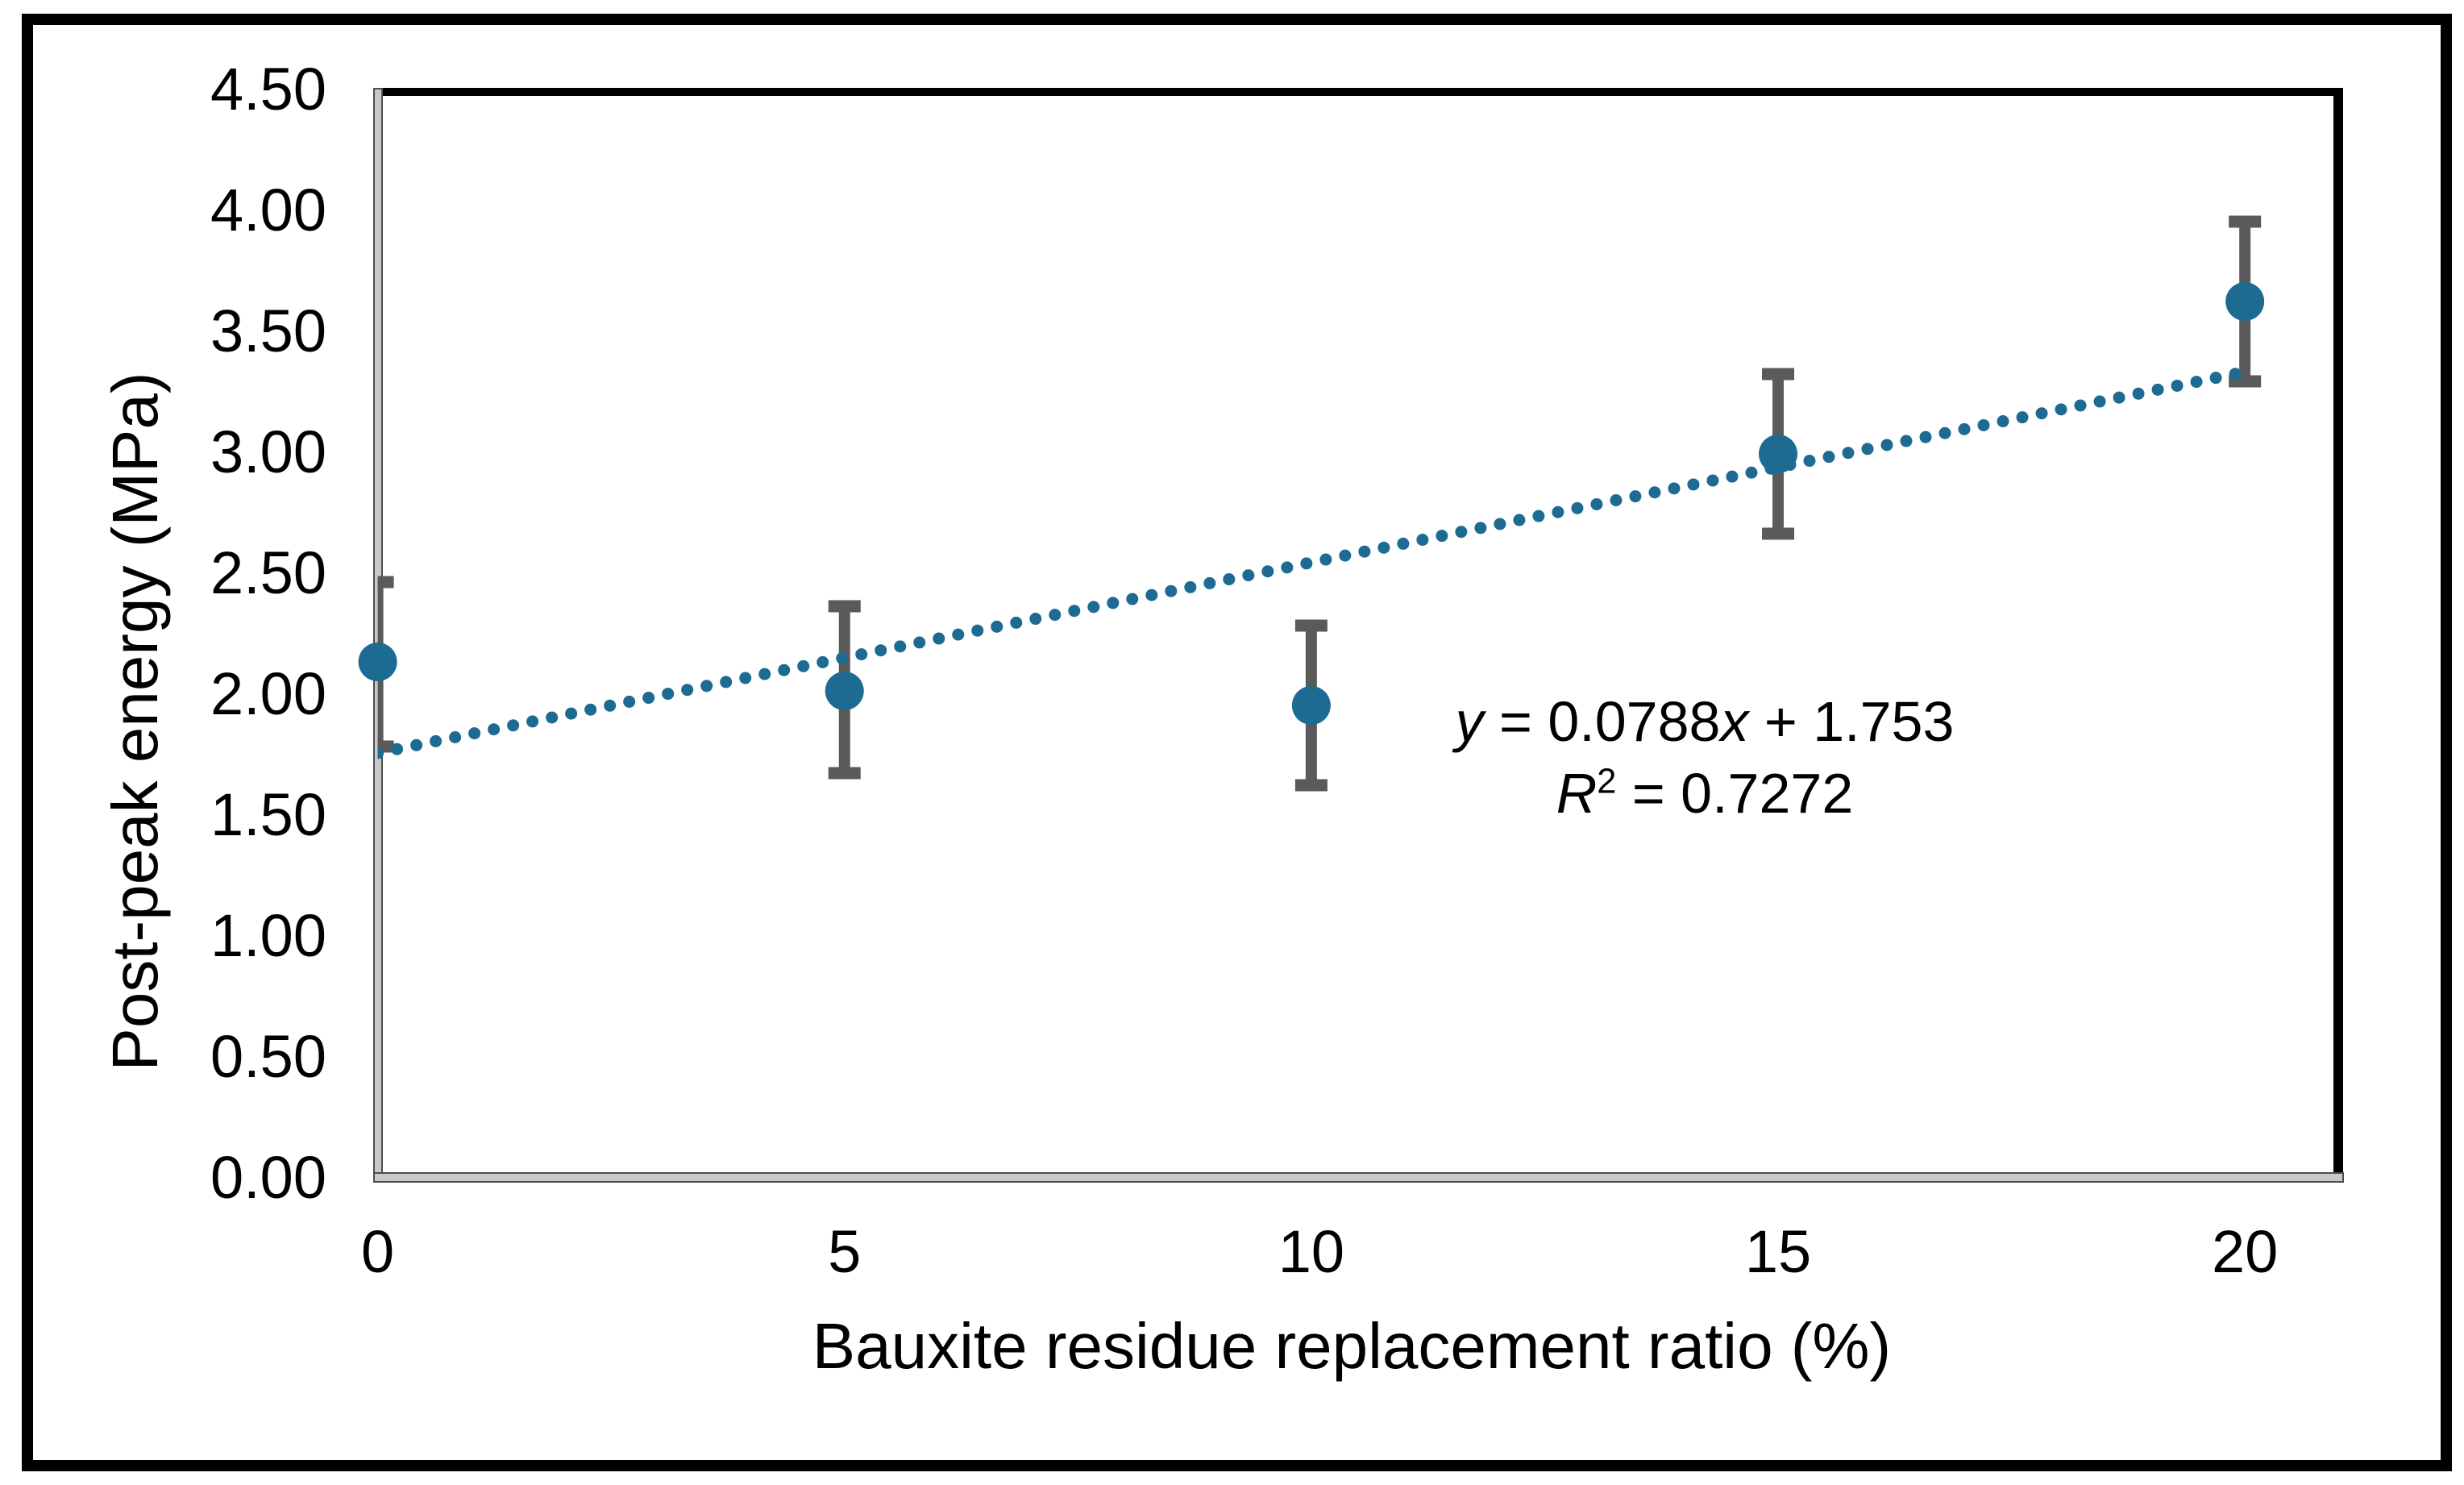  I want to click on x-tick-labels: 0 5 10 15 20, so click(1319, 1251).